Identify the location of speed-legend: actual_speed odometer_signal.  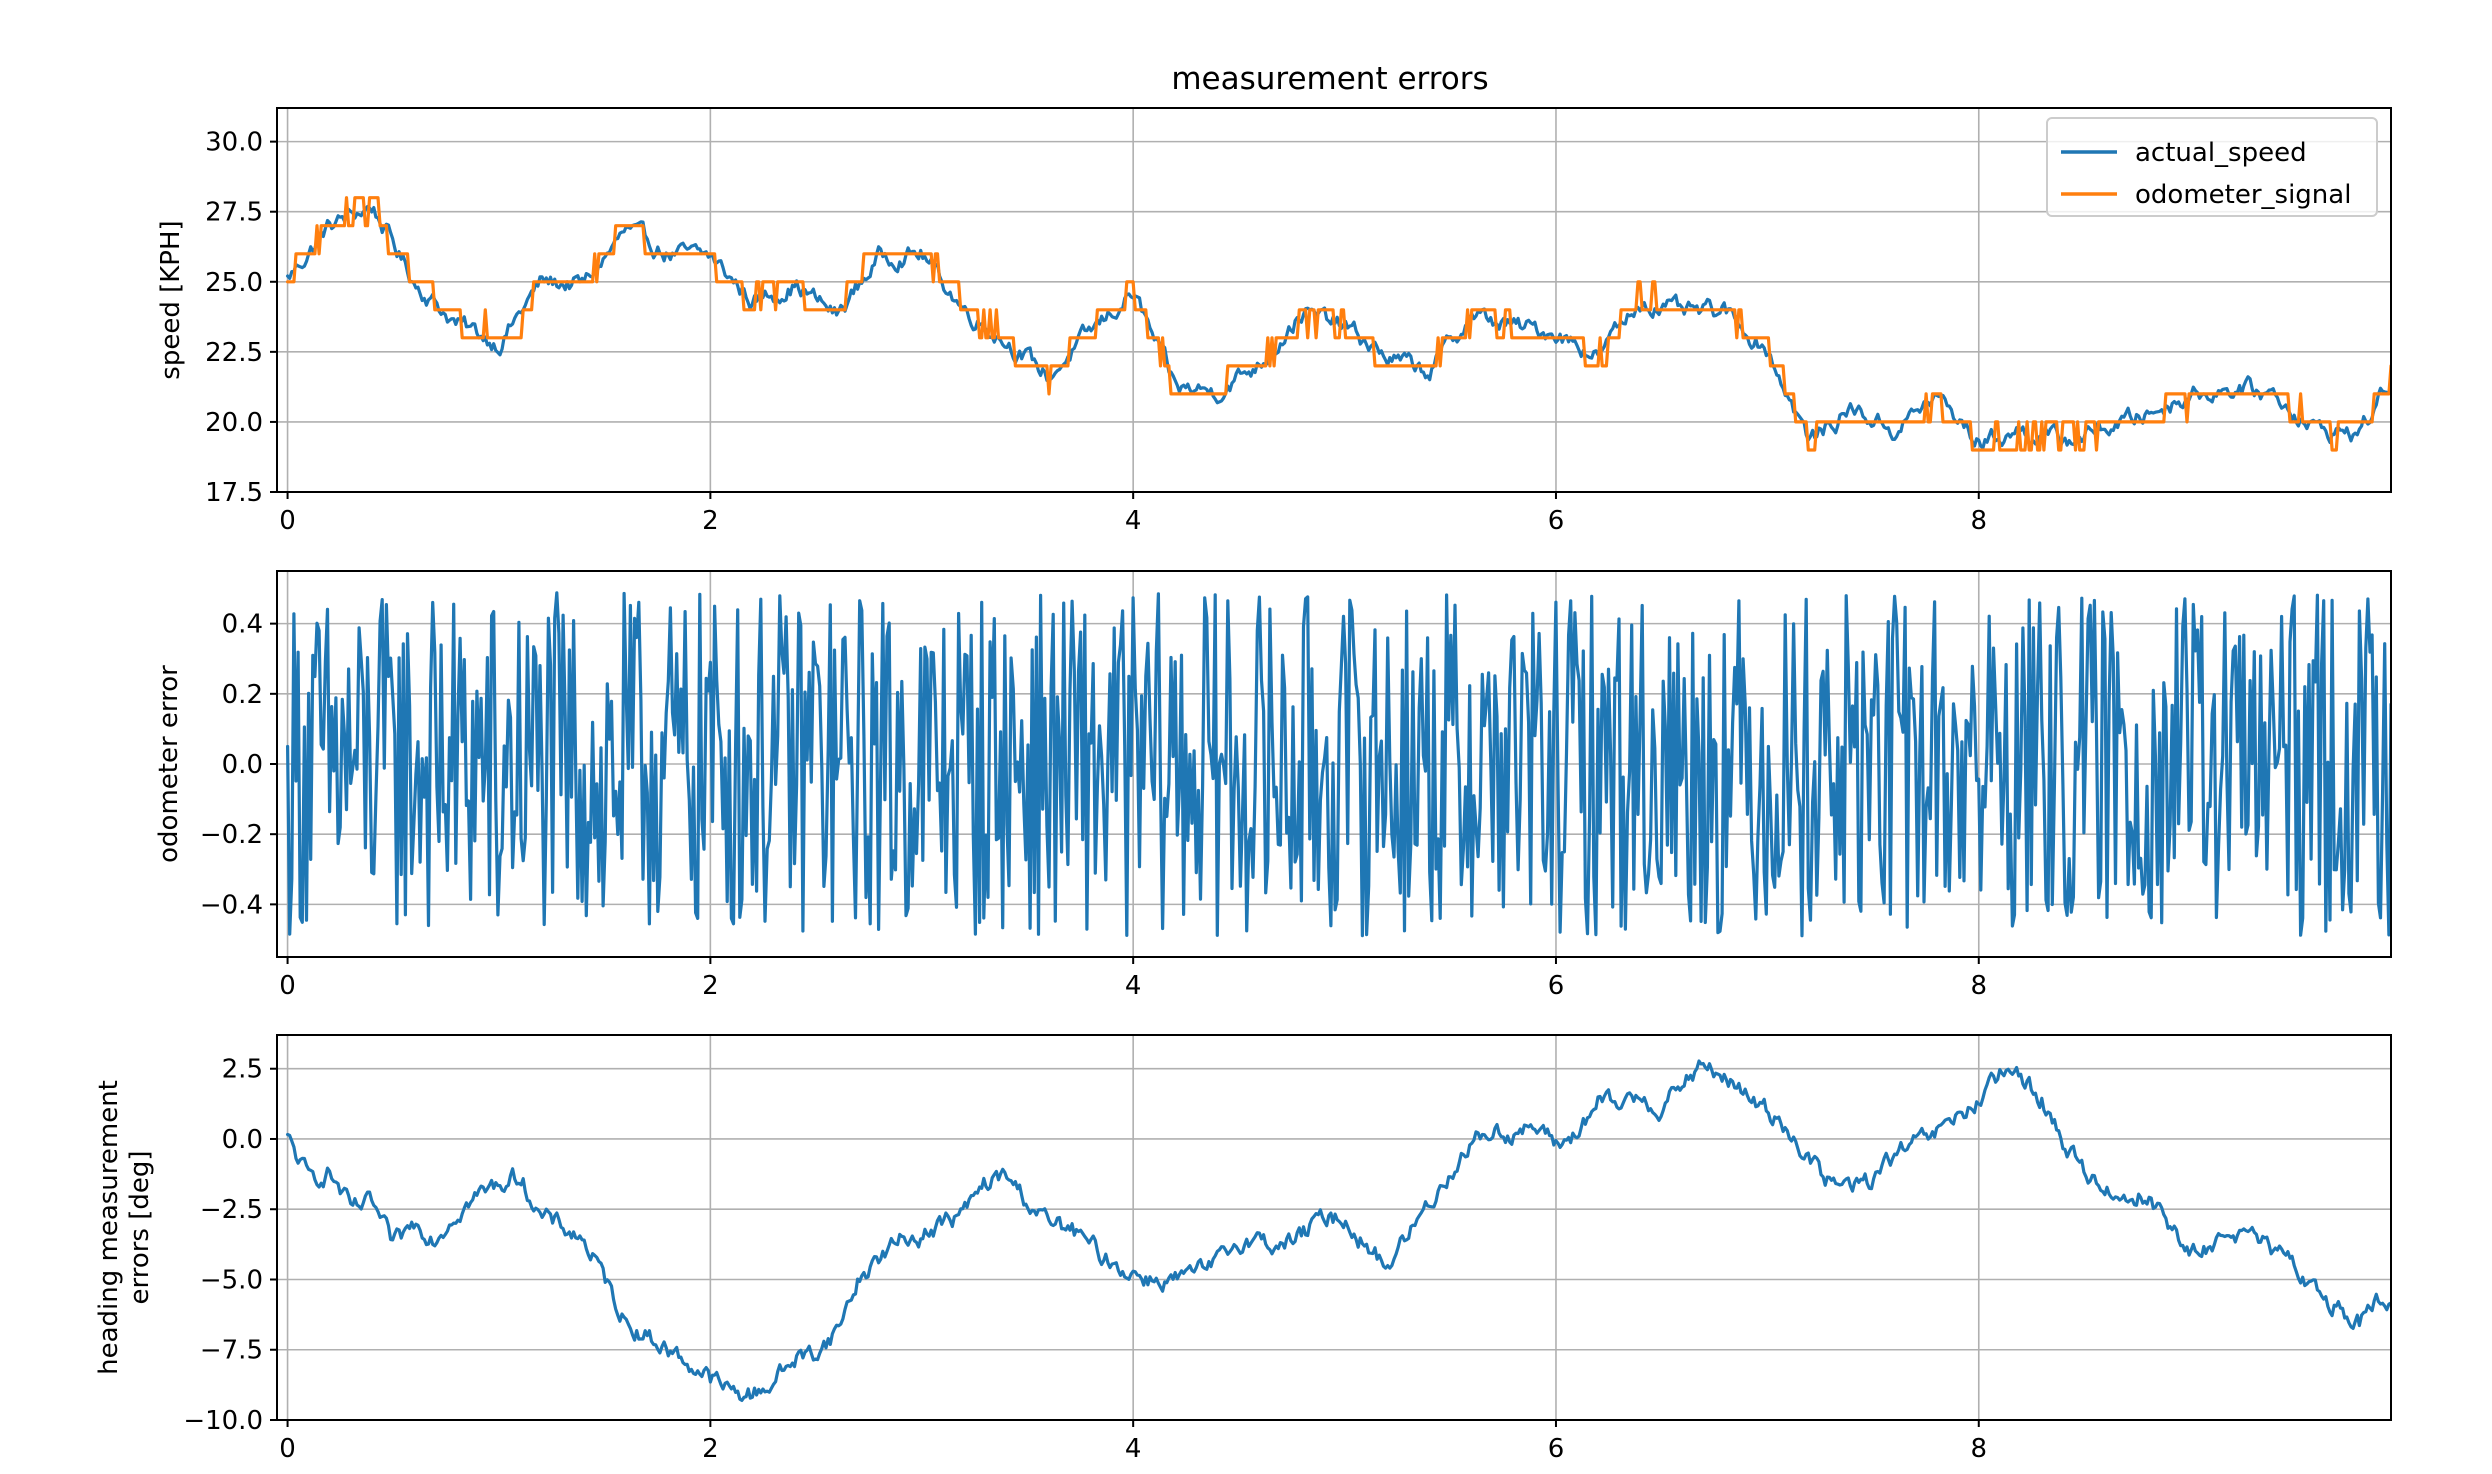
(2212, 167).